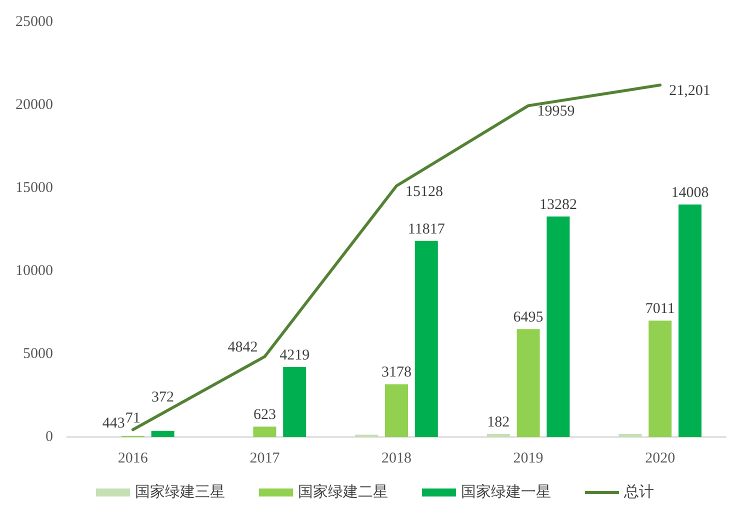 This screenshot has height=511, width=750. Describe the element at coordinates (424, 192) in the screenshot. I see `data-label: 15128` at that location.